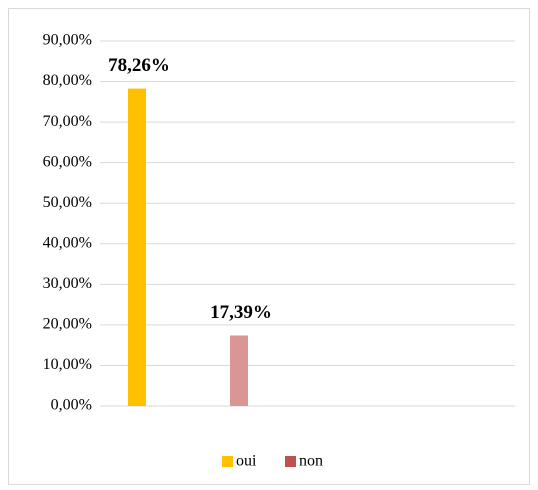  What do you see at coordinates (311, 461) in the screenshot?
I see `legend-label: non` at bounding box center [311, 461].